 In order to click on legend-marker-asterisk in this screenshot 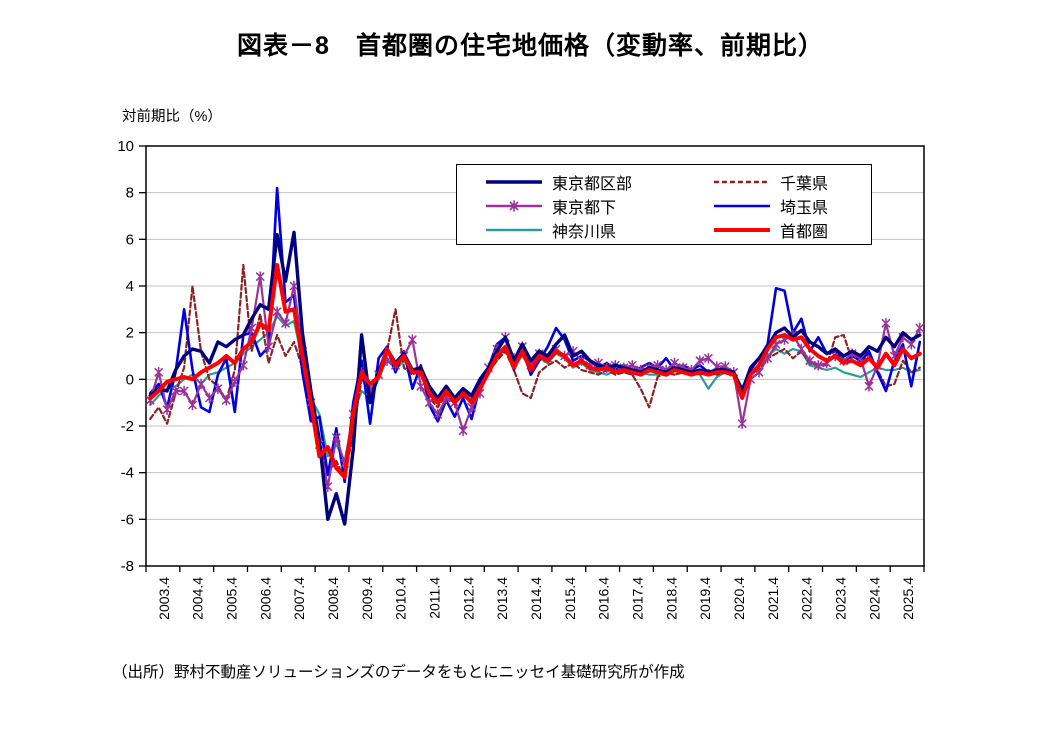, I will do `click(514, 206)`.